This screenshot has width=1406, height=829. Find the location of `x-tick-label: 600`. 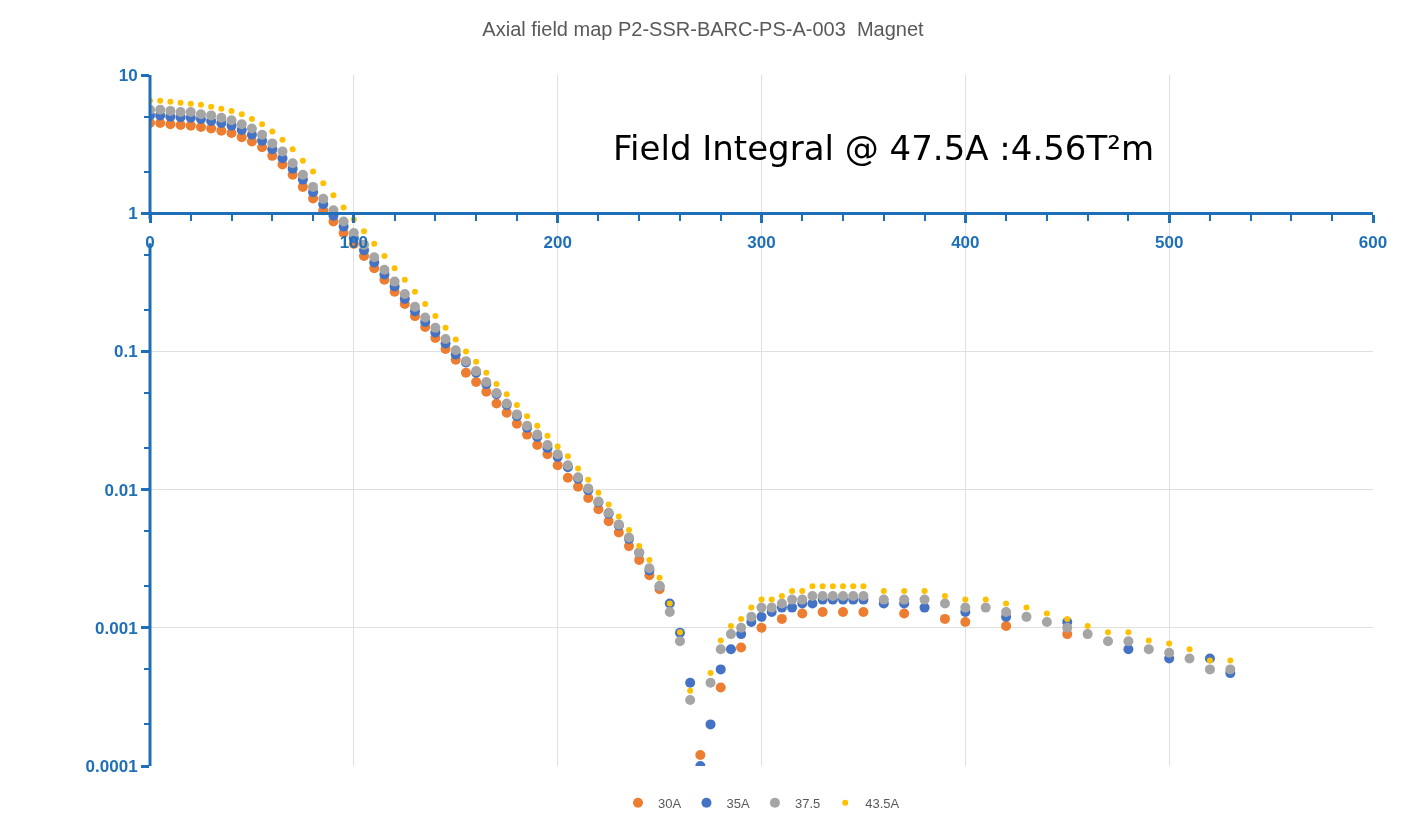

x-tick-label: 600 is located at coordinates (1373, 242).